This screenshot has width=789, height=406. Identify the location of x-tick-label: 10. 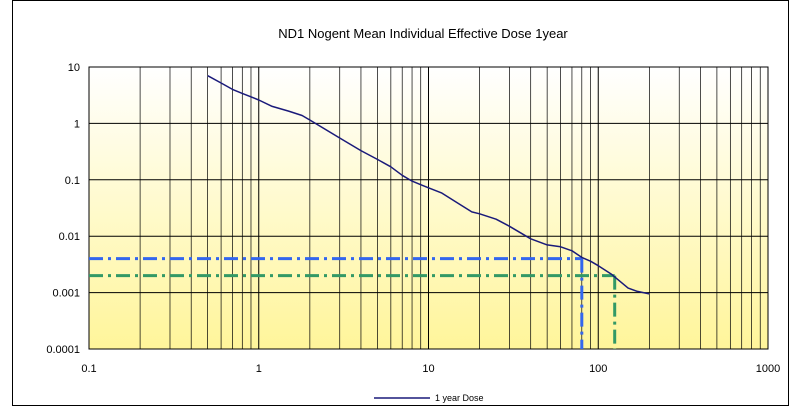
(428, 369).